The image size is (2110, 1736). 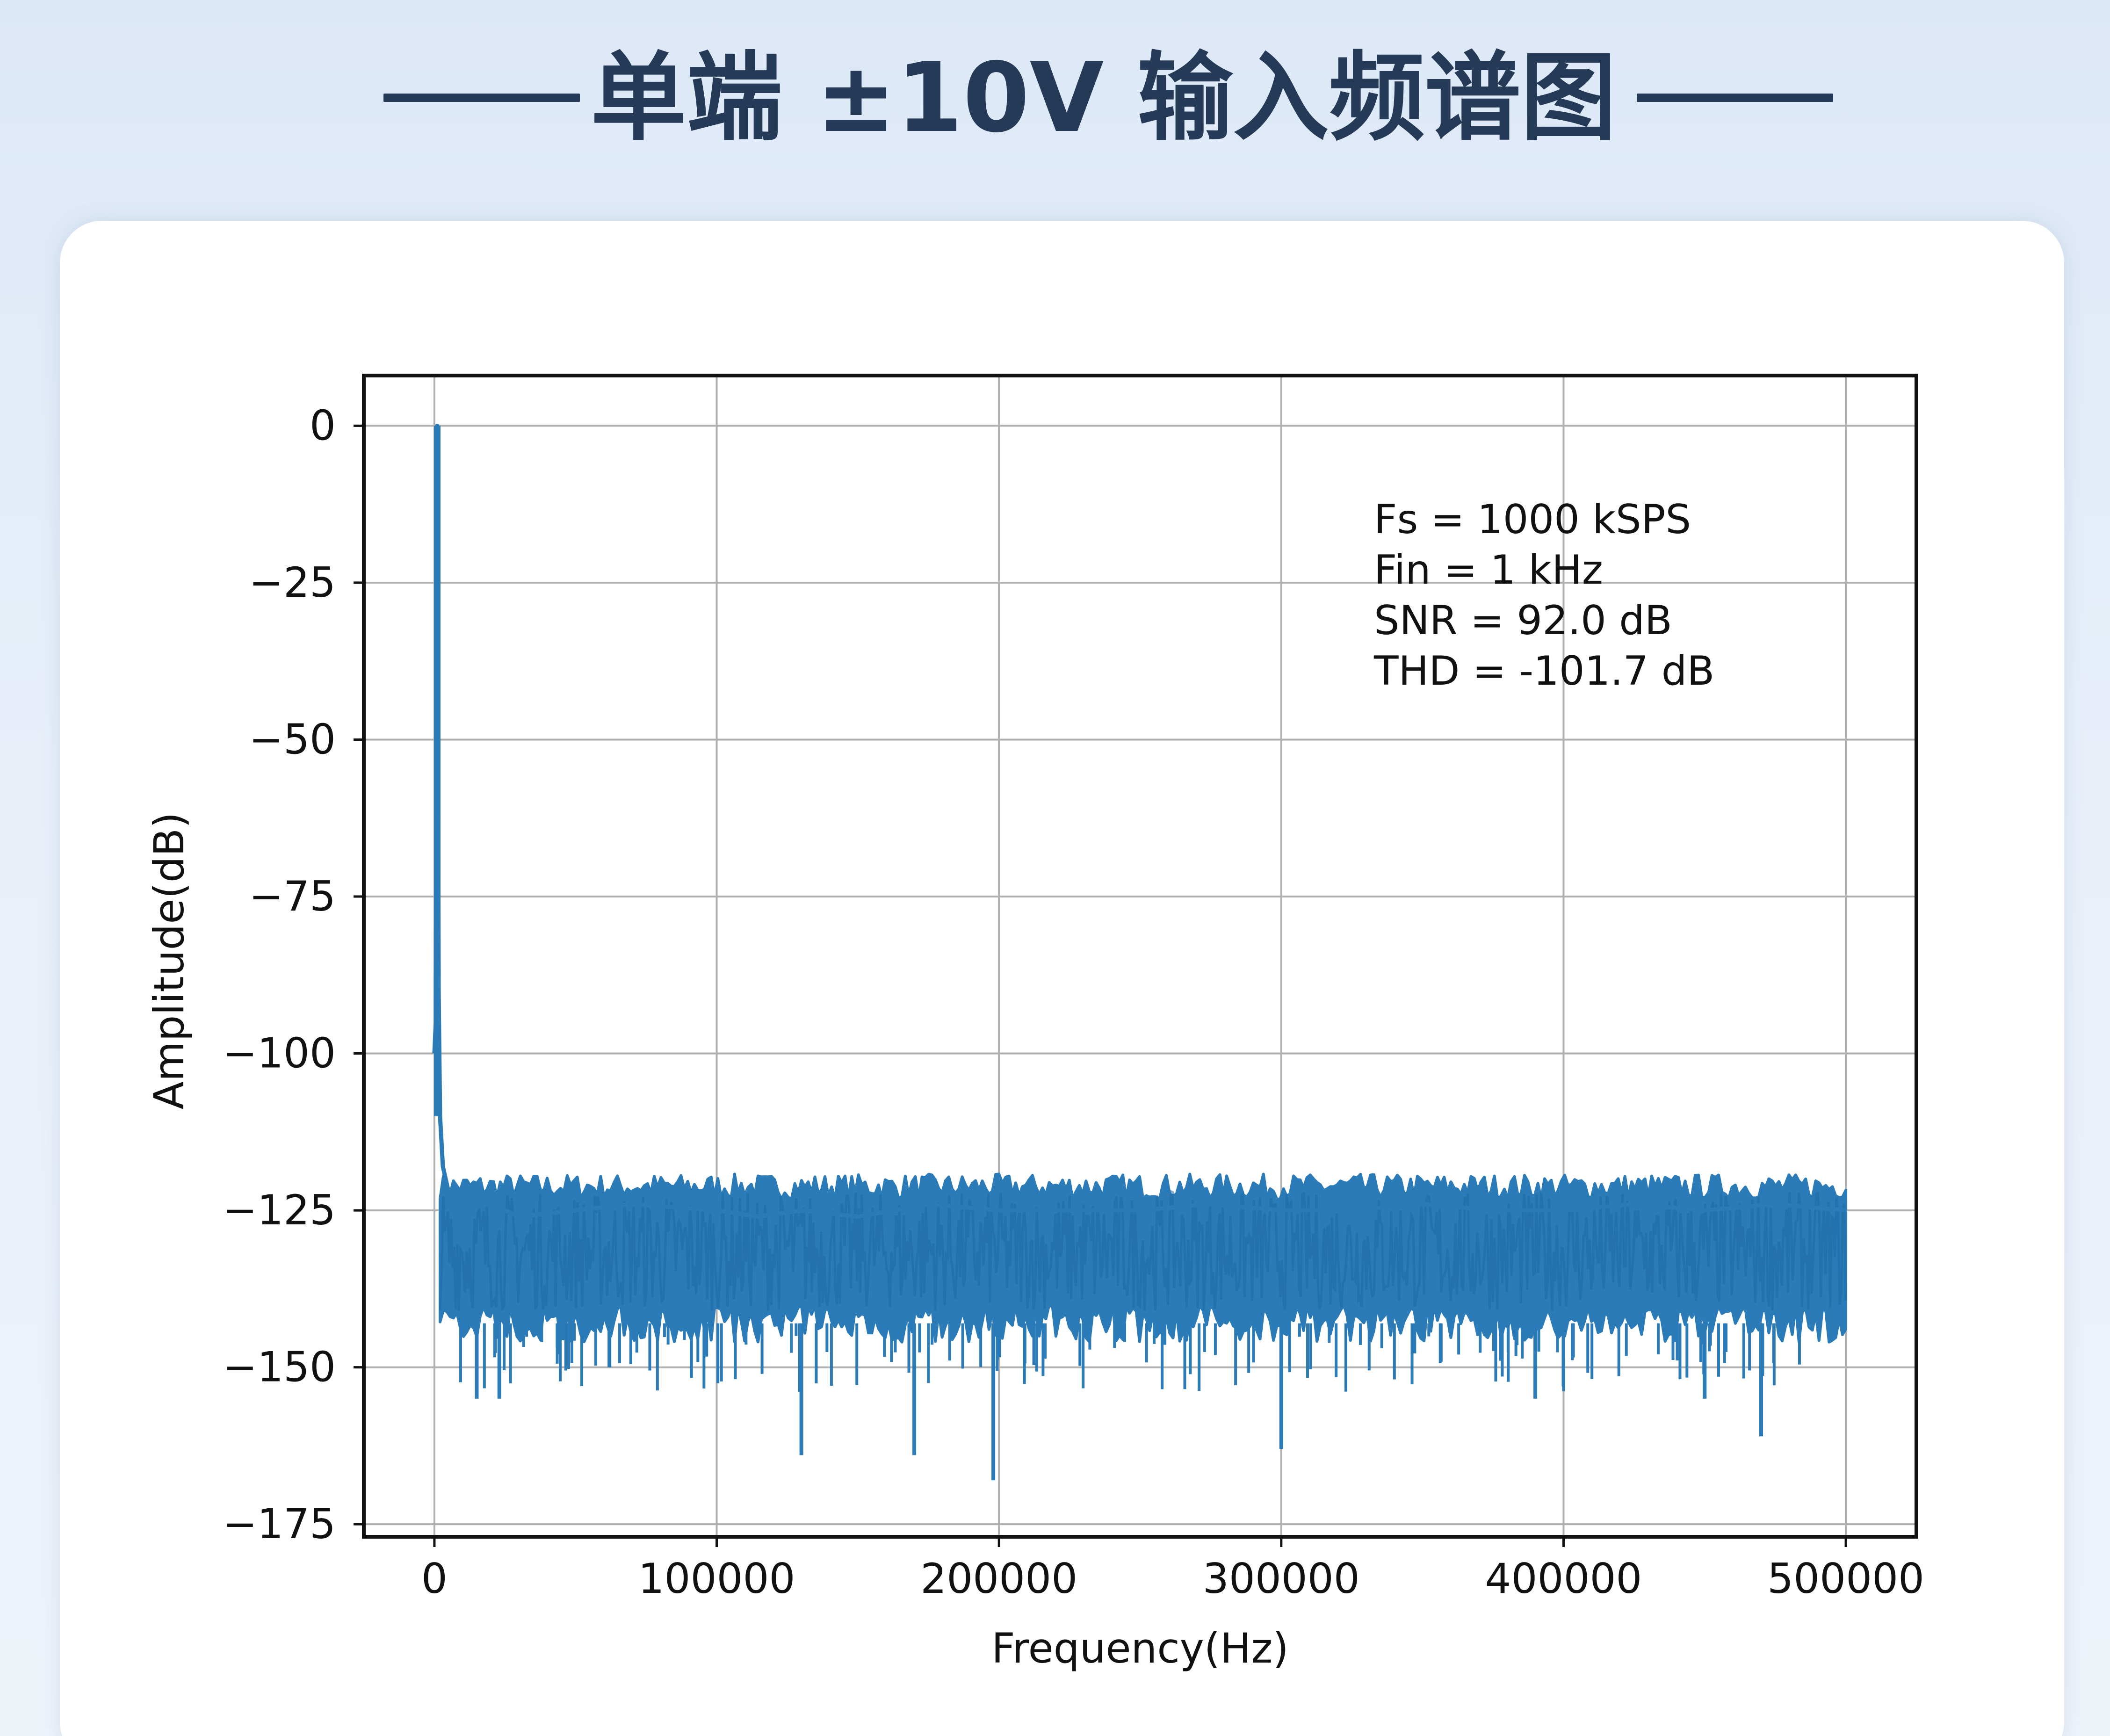 I want to click on annotation-line: Fin = 1 kHz, so click(x=1488, y=570).